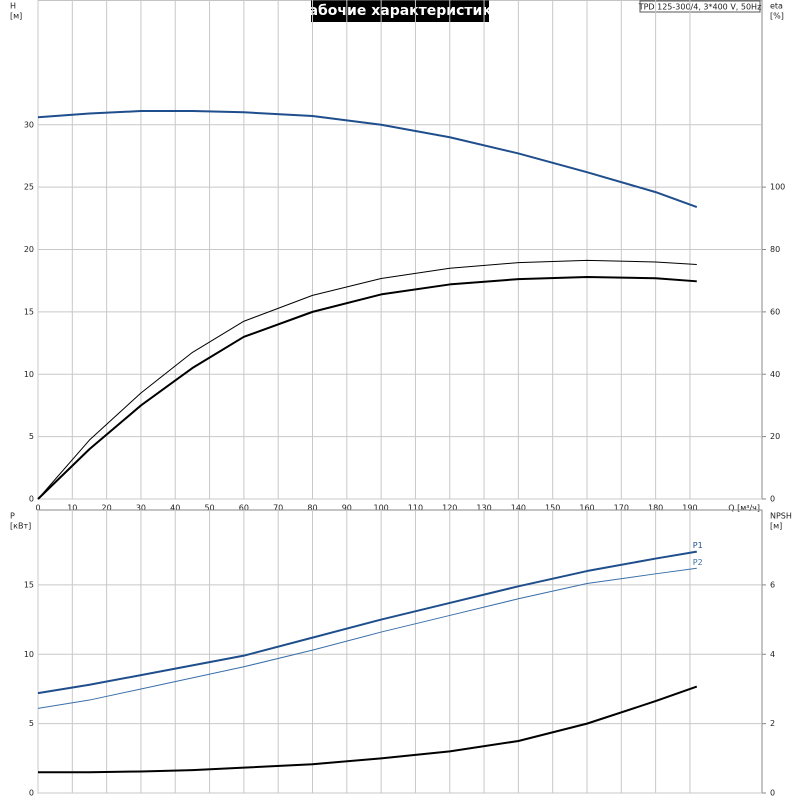  I want to click on x-tick-label: 30, so click(141, 508).